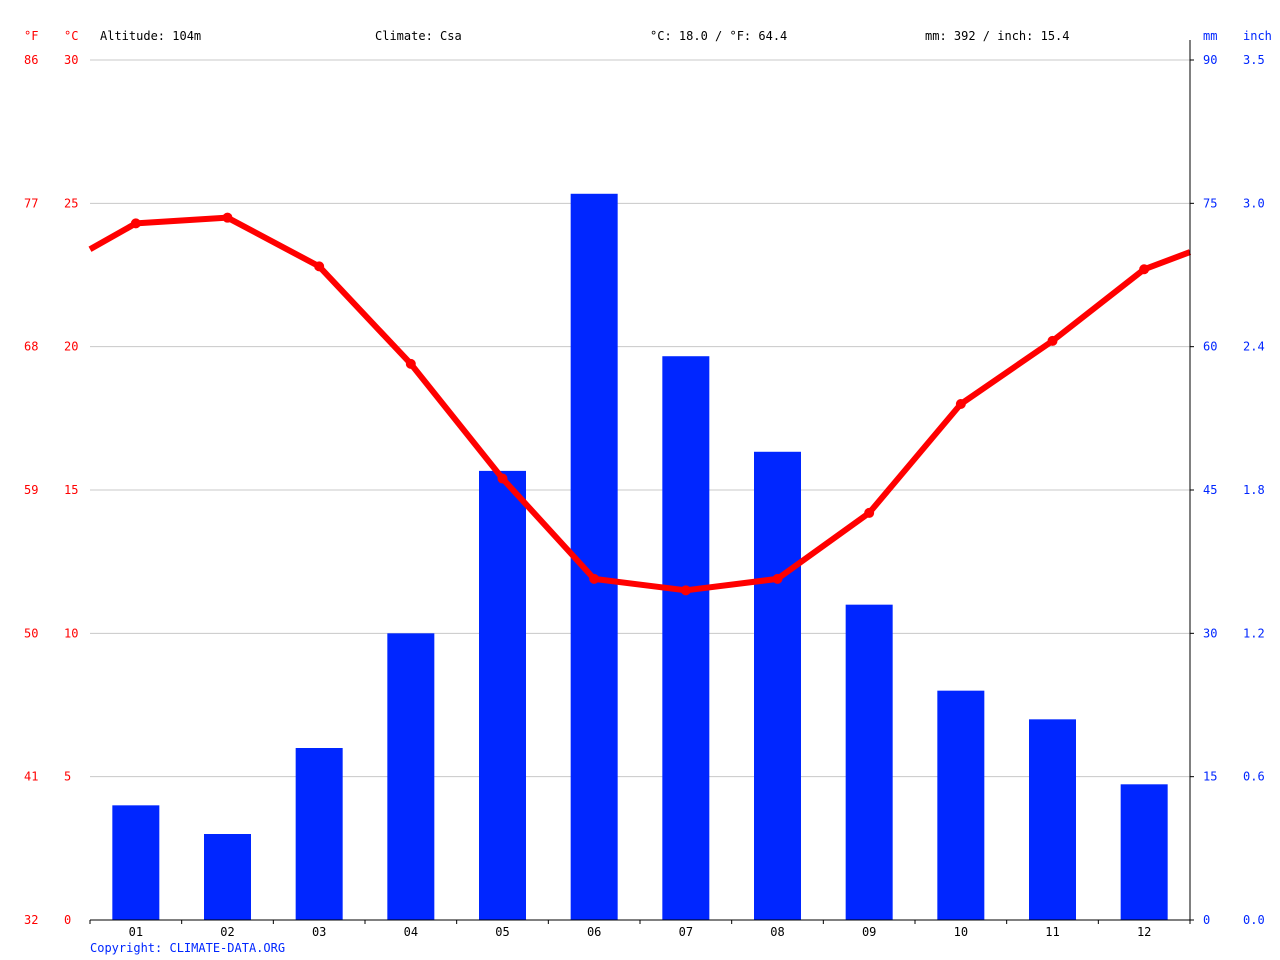 The height and width of the screenshot is (960, 1280). Describe the element at coordinates (1210, 36) in the screenshot. I see `mm-unit-label: mm` at that location.